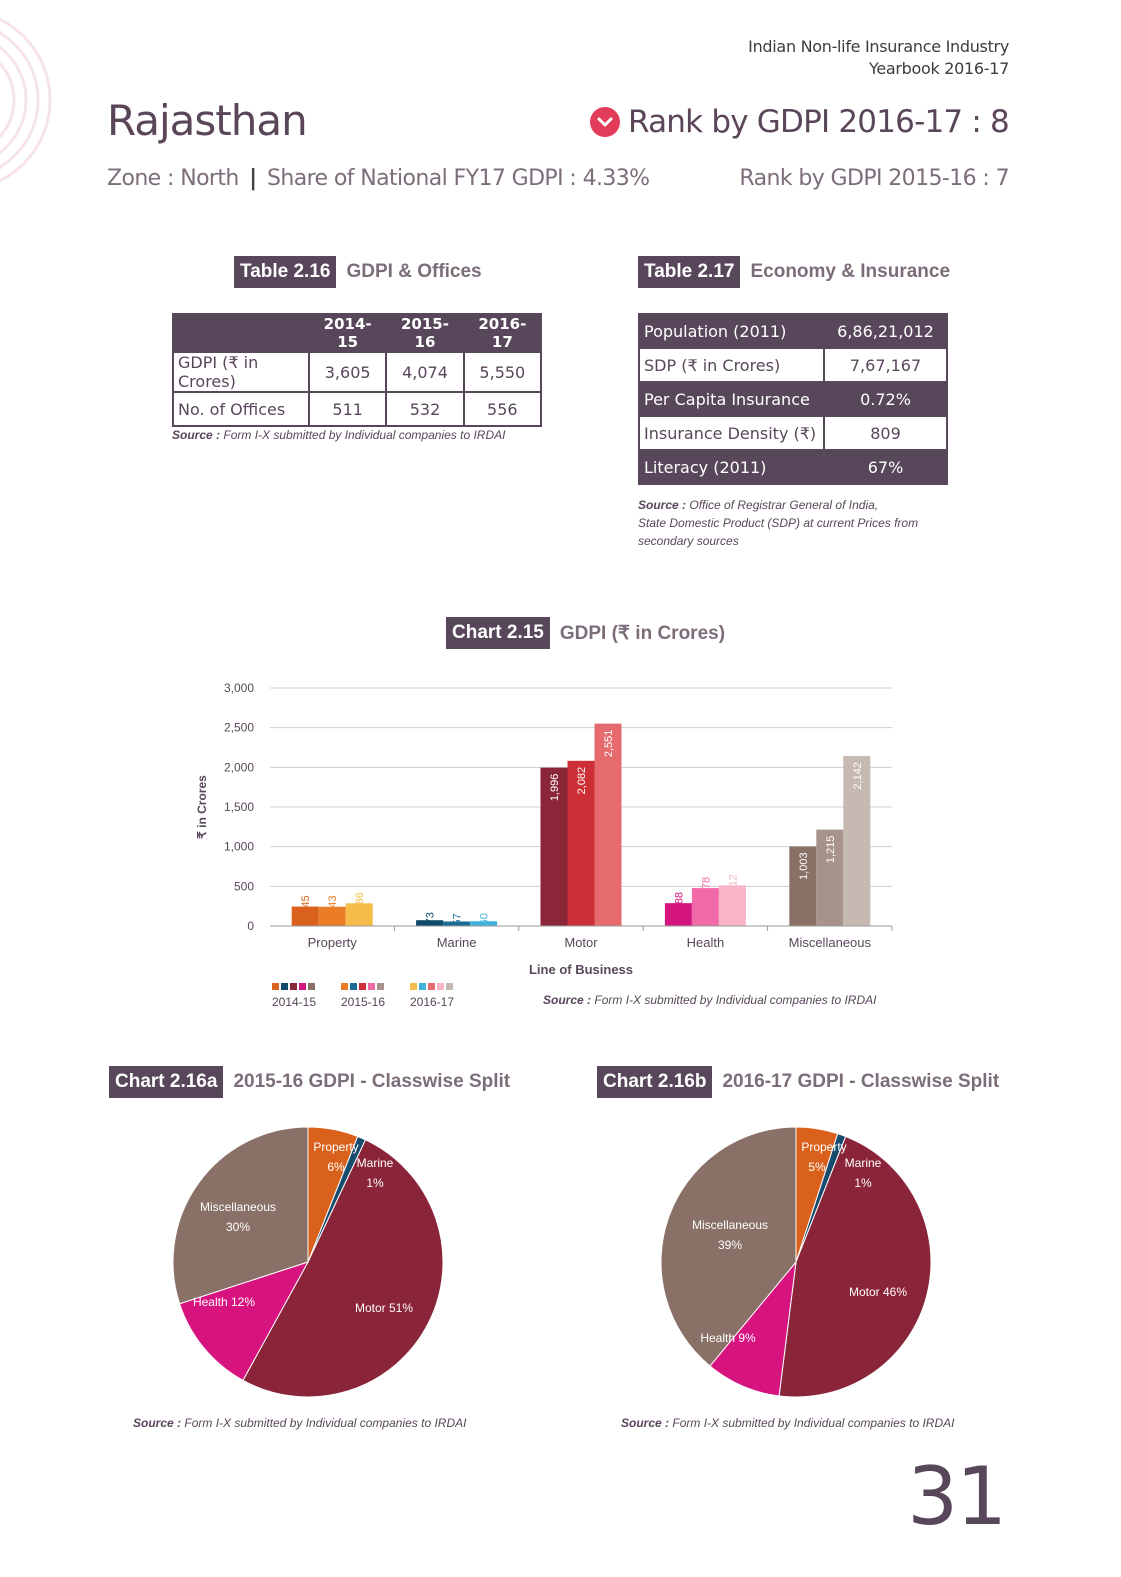 This screenshot has height=1577, width=1121. What do you see at coordinates (431, 918) in the screenshot?
I see `bar-value-label: 73` at bounding box center [431, 918].